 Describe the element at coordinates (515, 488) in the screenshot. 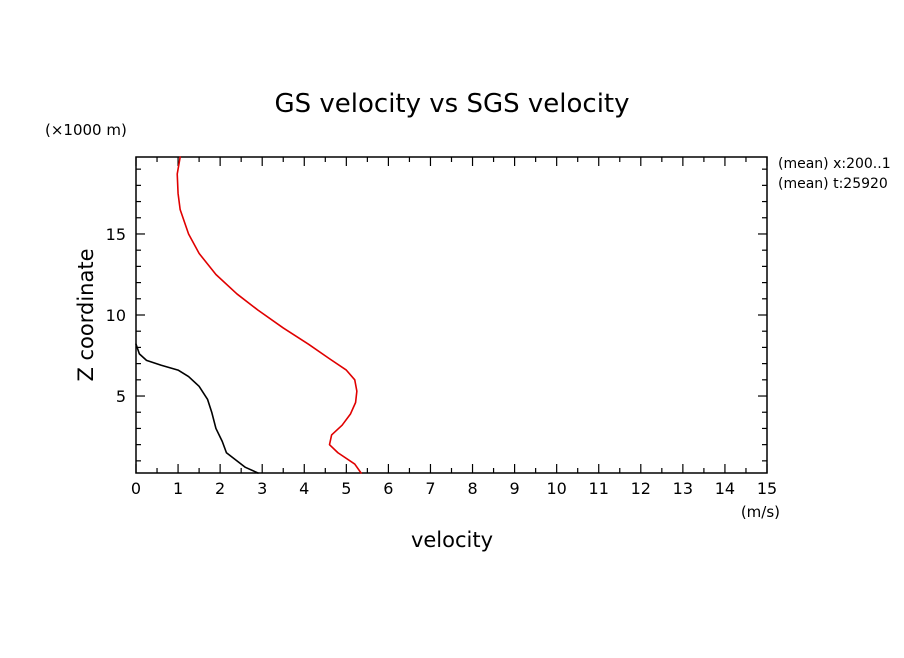

I see `x-tick-label: 9` at that location.